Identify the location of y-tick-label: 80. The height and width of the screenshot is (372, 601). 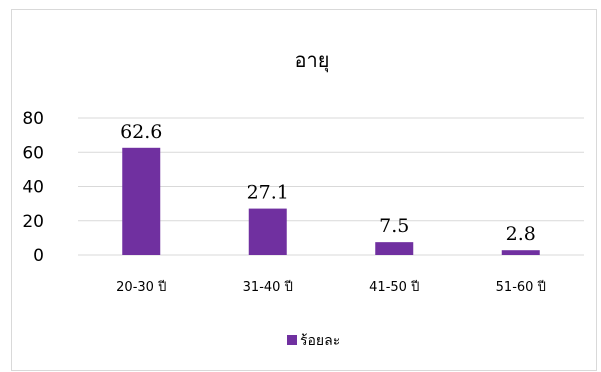
(33, 119).